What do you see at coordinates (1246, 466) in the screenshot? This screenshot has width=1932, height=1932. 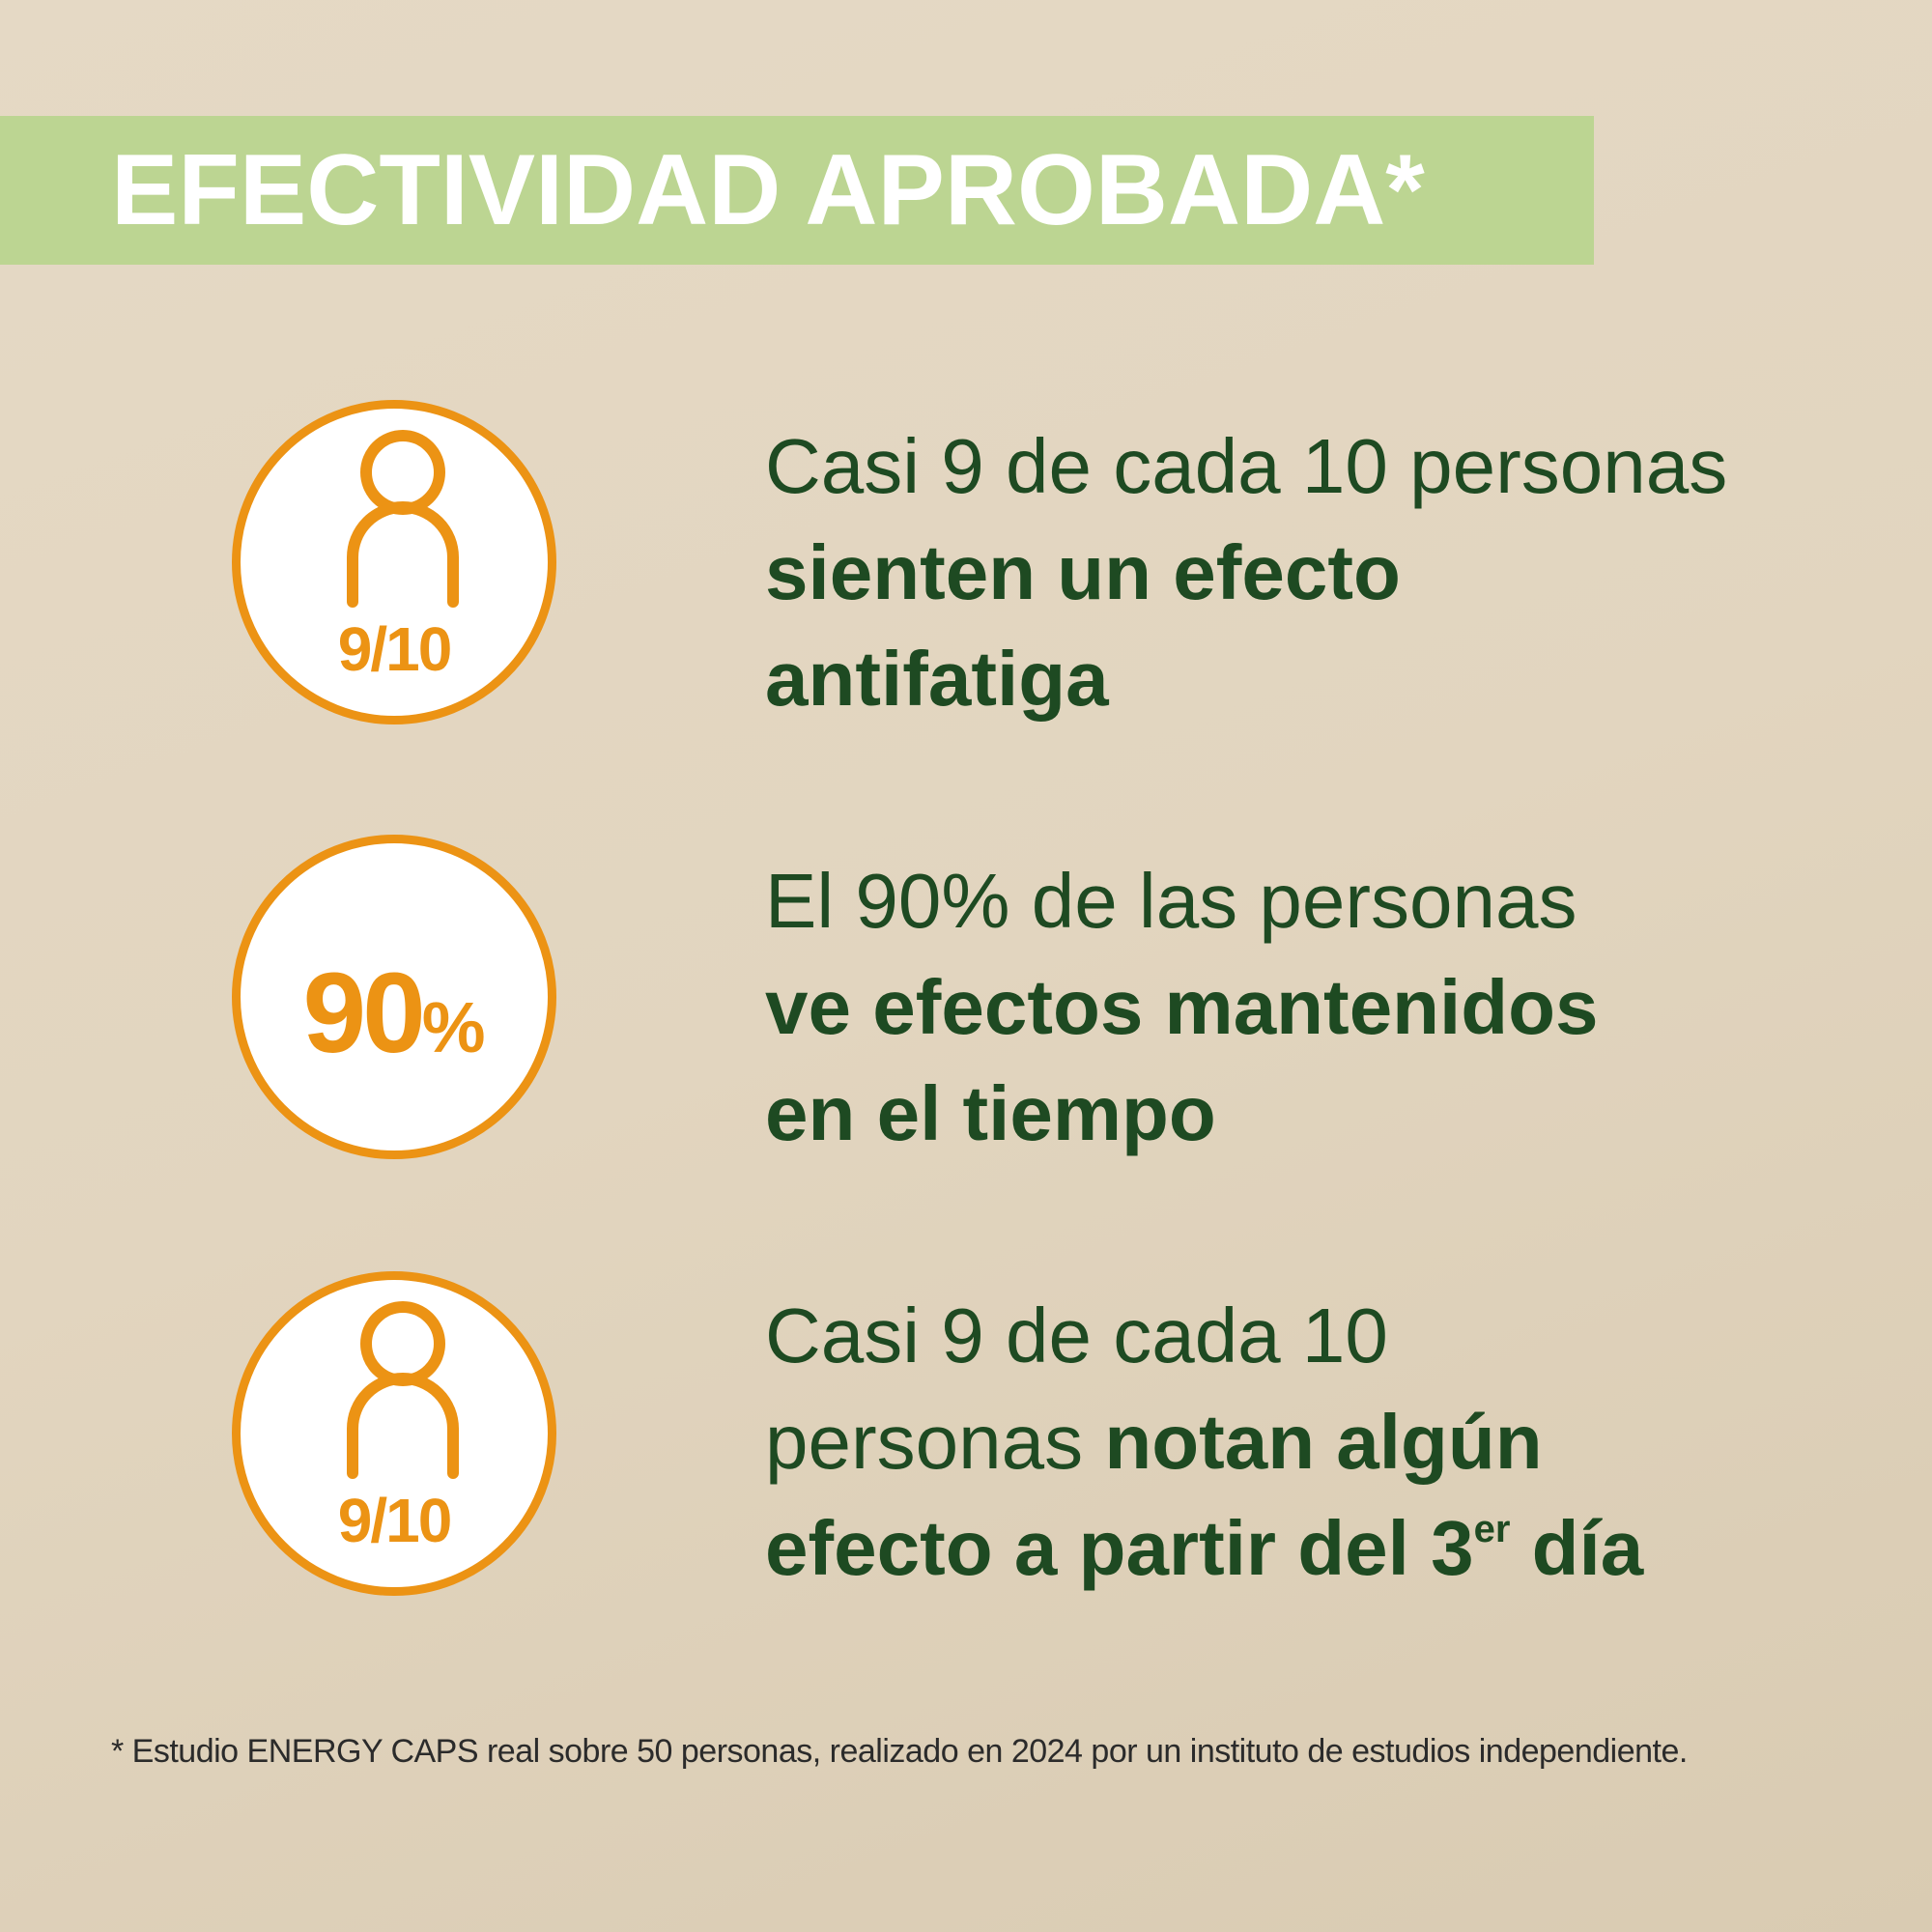 I see `stat-1-line-1: Casi 9 de cada 10 personas` at bounding box center [1246, 466].